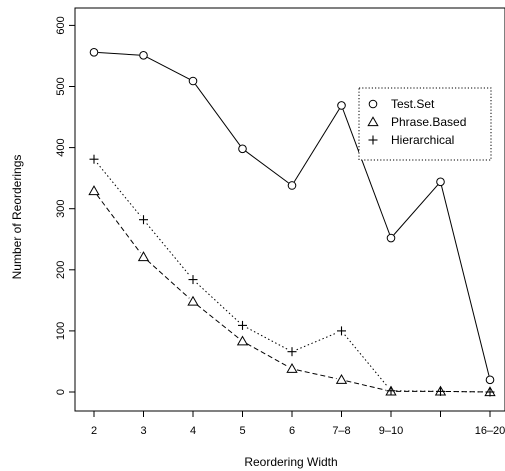  I want to click on x-tick-label: 2, so click(94, 431).